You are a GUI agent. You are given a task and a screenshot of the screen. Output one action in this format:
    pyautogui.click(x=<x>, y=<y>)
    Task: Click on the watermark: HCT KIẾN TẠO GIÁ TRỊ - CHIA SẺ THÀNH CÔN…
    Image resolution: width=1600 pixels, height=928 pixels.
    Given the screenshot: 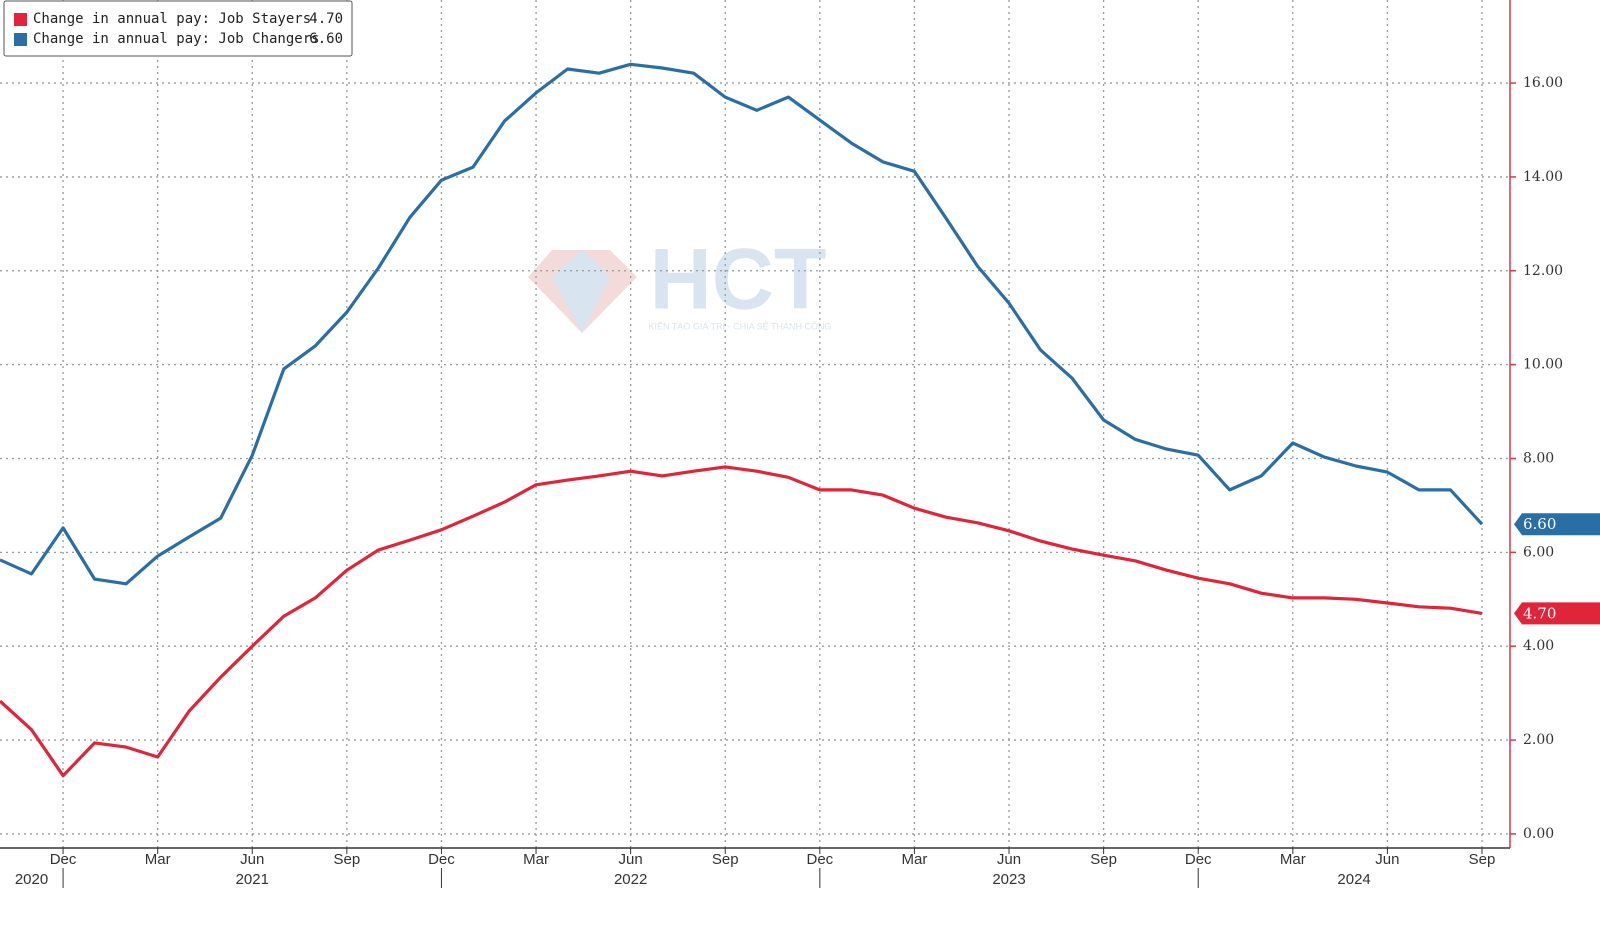 What is the action you would take?
    pyautogui.click(x=680, y=282)
    